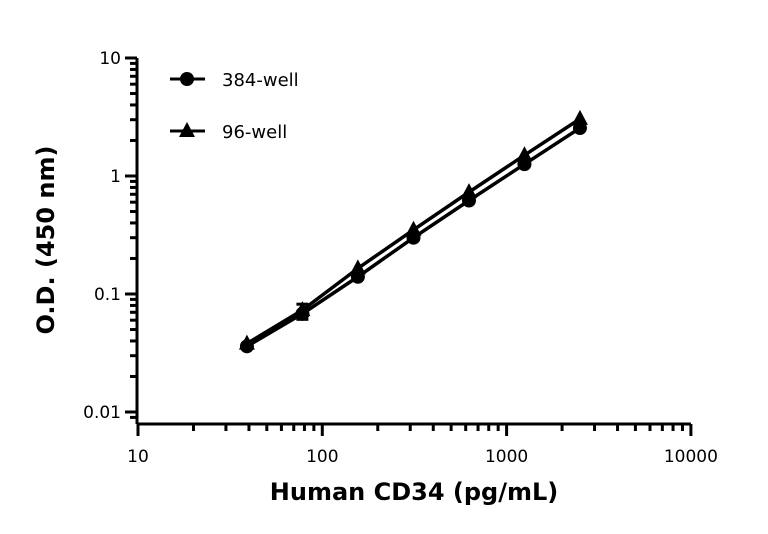 This screenshot has width=768, height=534. What do you see at coordinates (115, 177) in the screenshot?
I see `y-tick-label: 1` at bounding box center [115, 177].